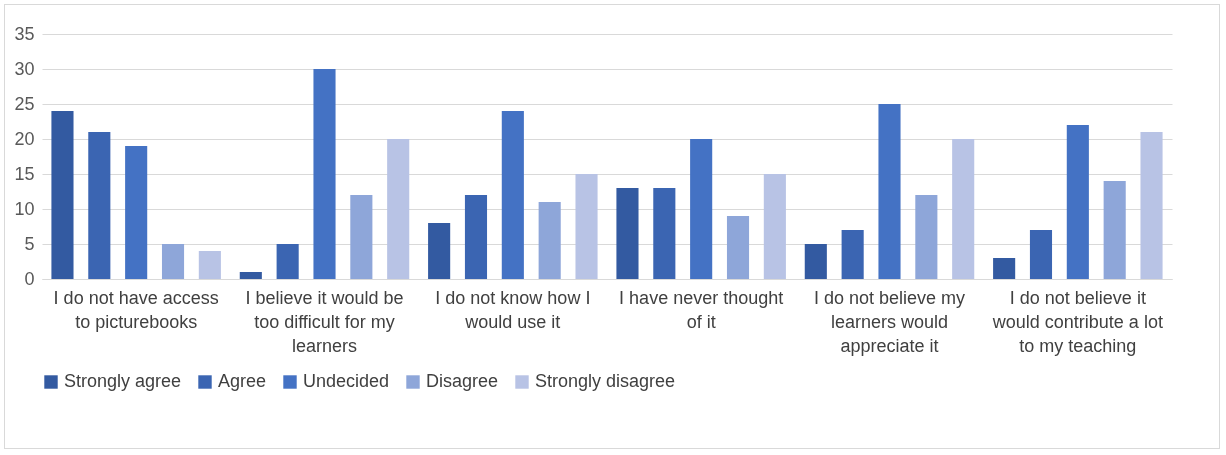 Image resolution: width=1226 pixels, height=455 pixels. What do you see at coordinates (29, 243) in the screenshot?
I see `y-tick-label: 5` at bounding box center [29, 243].